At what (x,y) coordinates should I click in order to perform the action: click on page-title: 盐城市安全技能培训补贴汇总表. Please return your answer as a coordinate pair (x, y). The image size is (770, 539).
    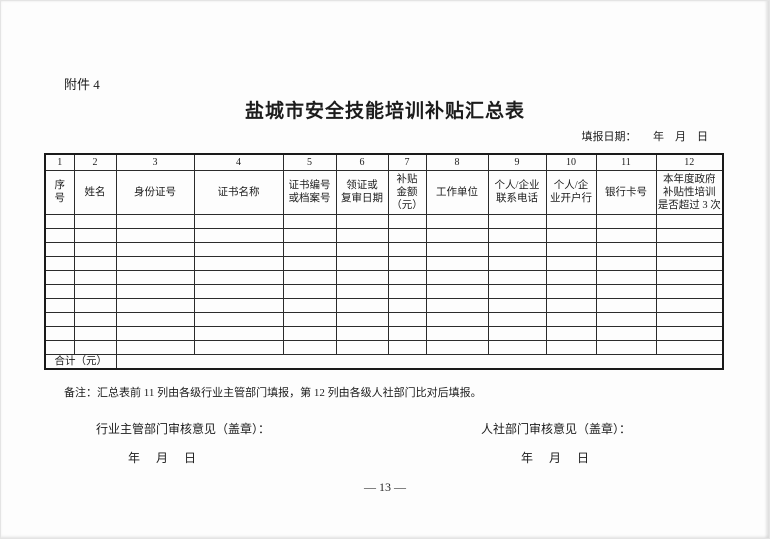
    Looking at the image, I should click on (384, 111).